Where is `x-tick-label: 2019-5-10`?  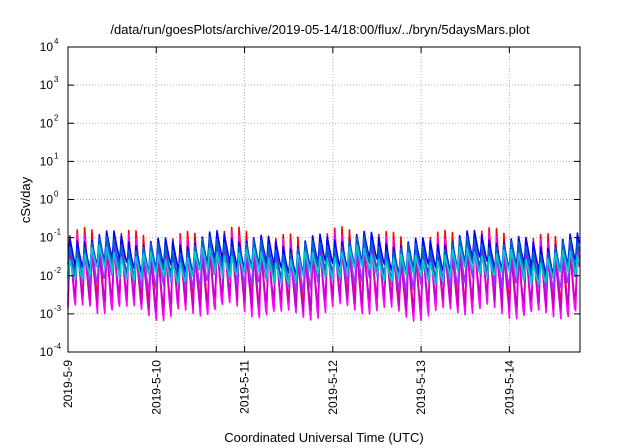 x-tick-label: 2019-5-10 is located at coordinates (156, 387).